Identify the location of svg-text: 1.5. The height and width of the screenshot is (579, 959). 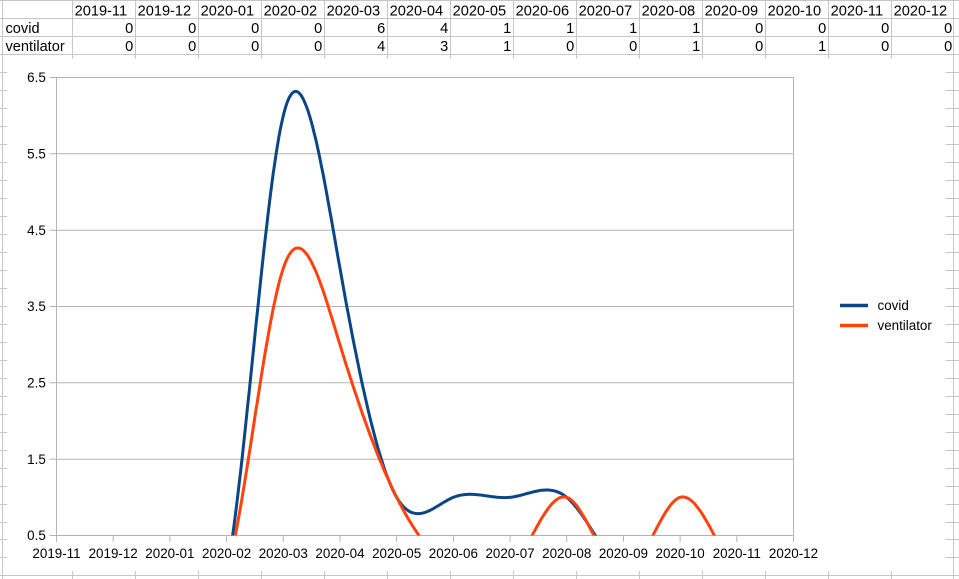
(36, 459).